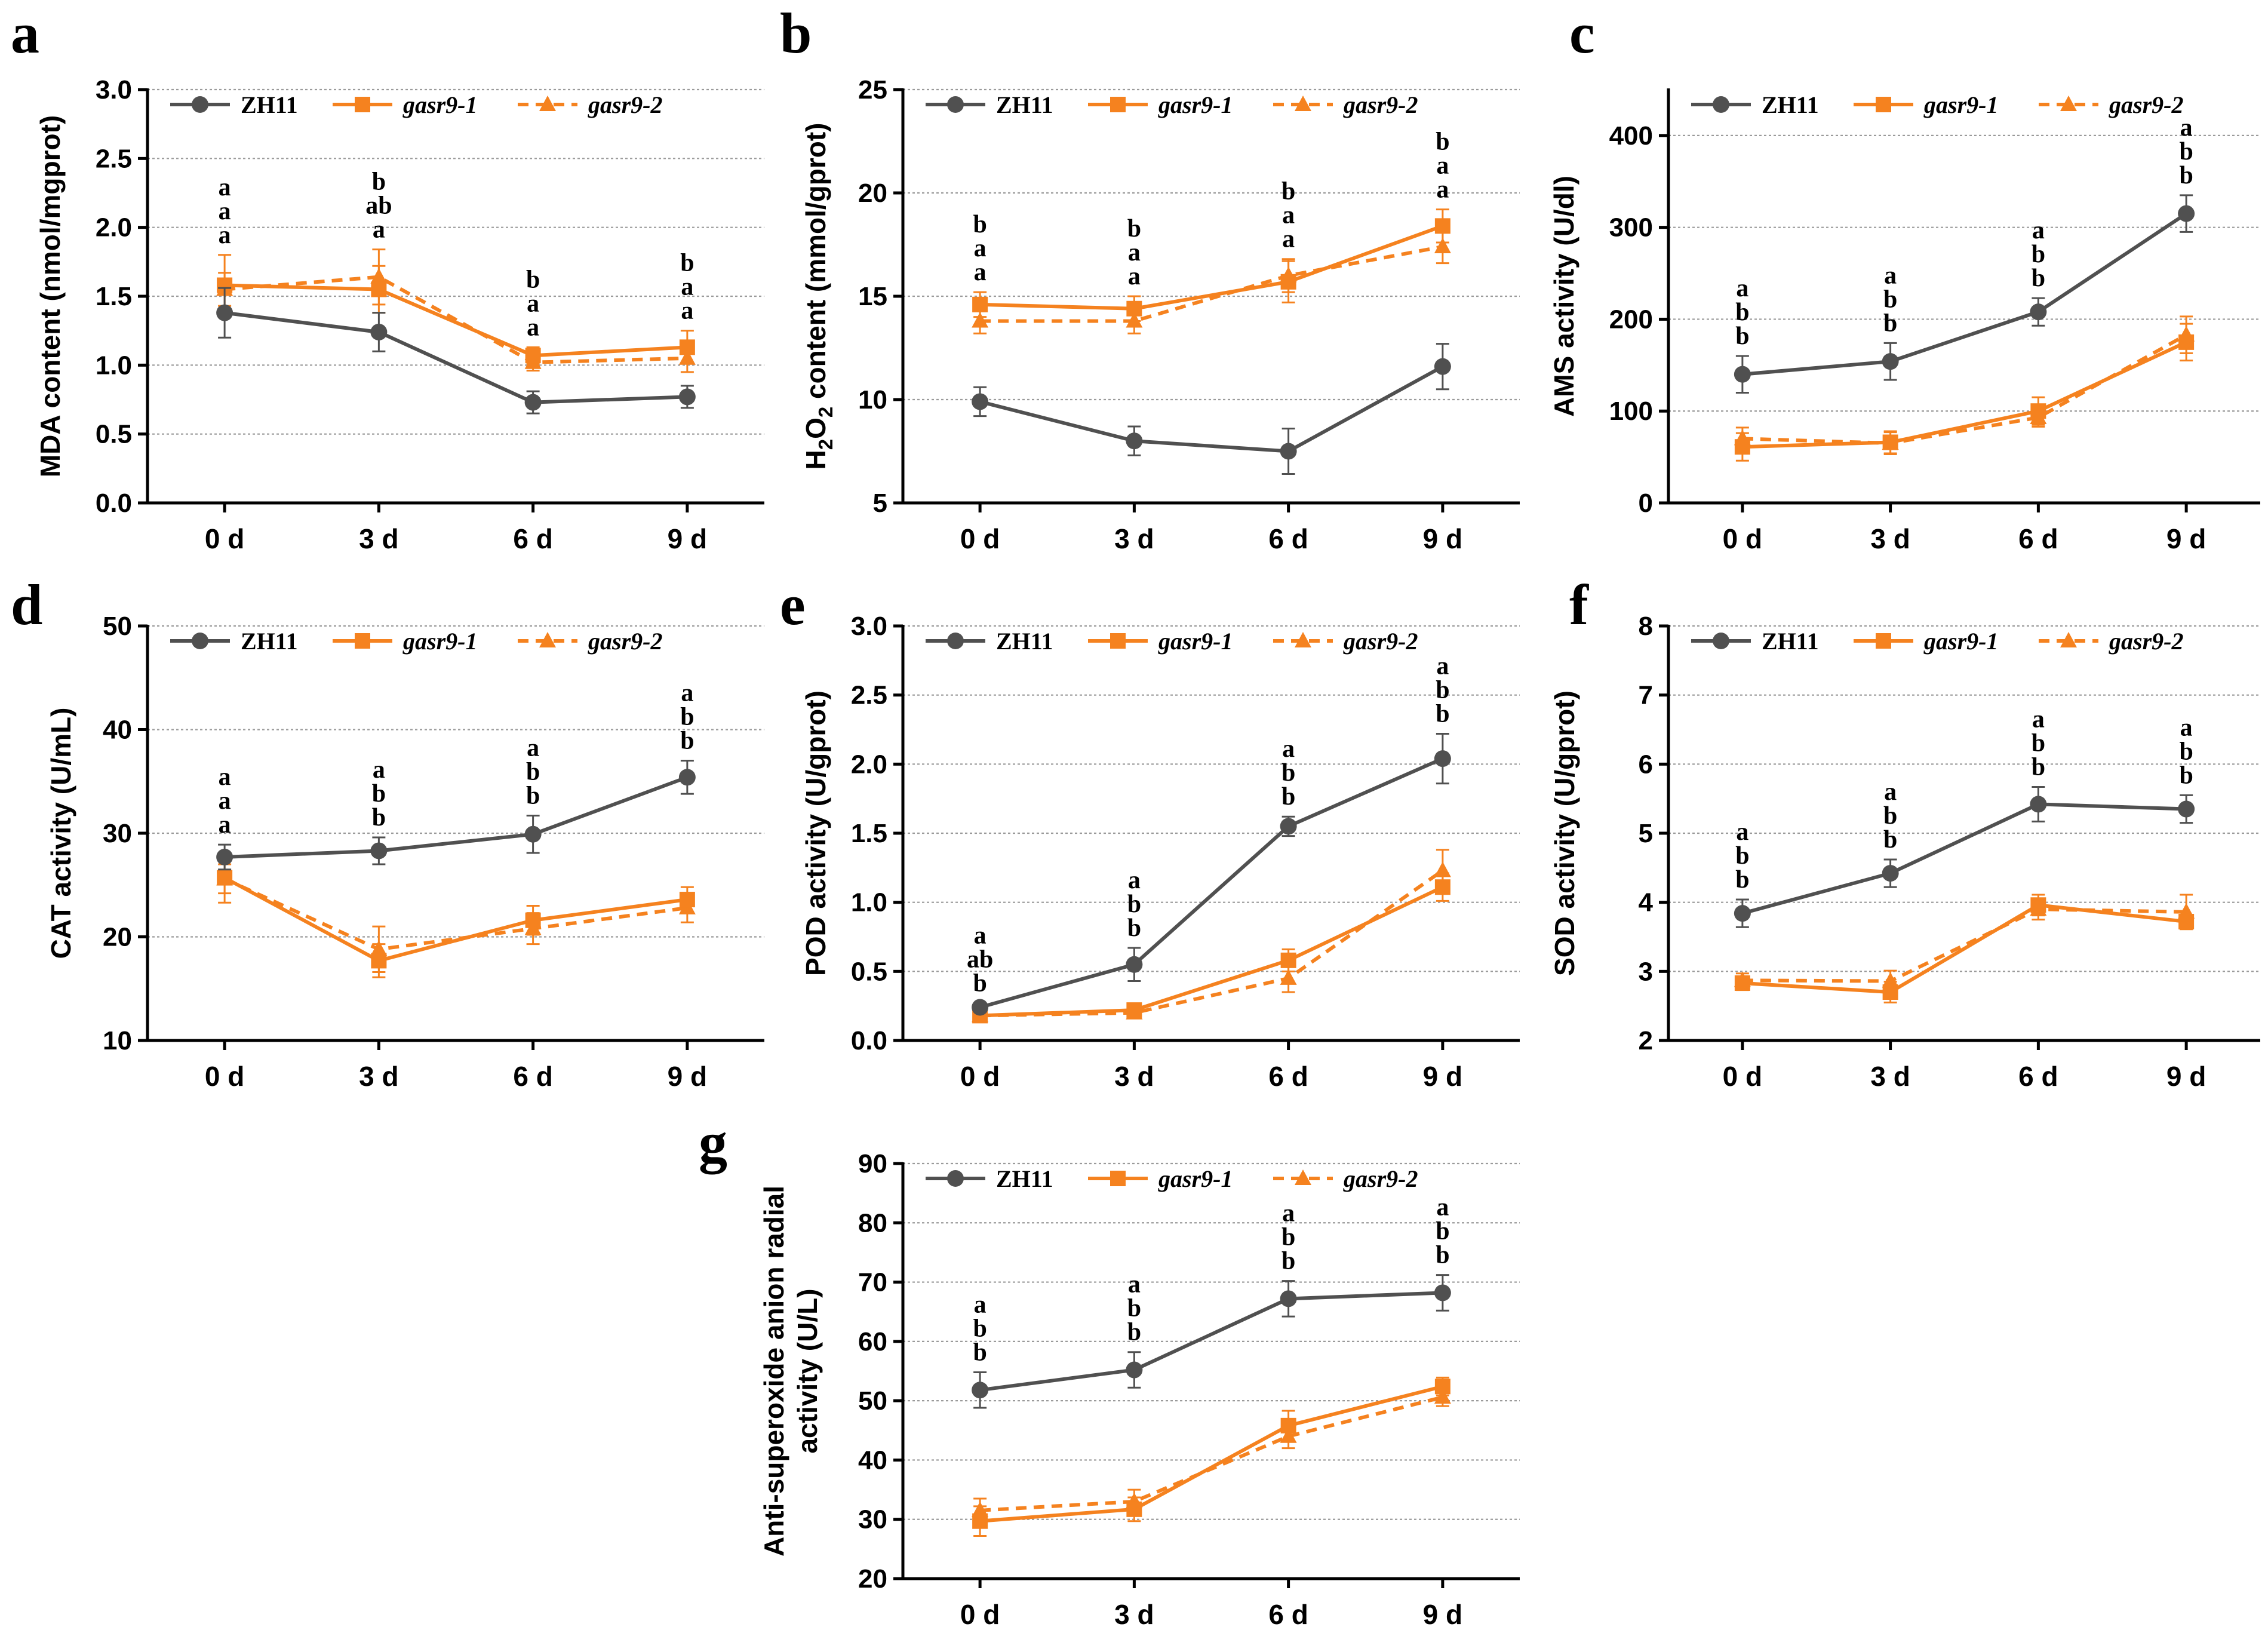 This screenshot has width=2268, height=1630. I want to click on y-tick-label: 400, so click(1631, 136).